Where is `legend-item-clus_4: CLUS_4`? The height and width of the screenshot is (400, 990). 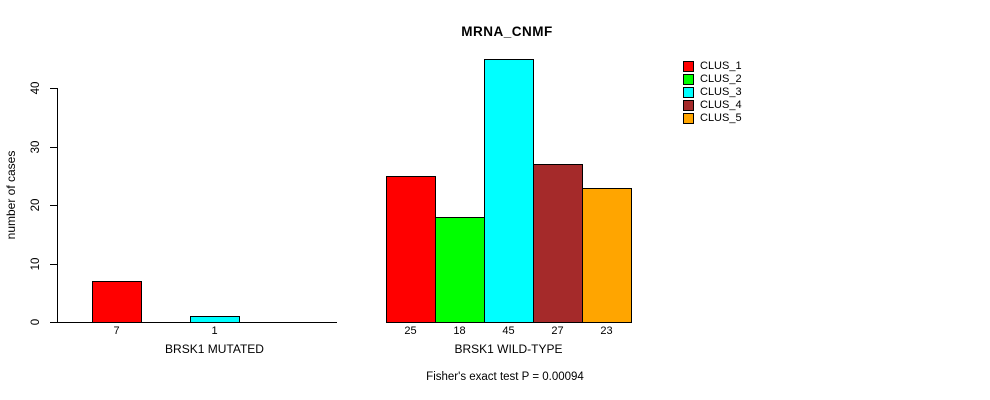
legend-item-clus_4: CLUS_4 is located at coordinates (712, 105).